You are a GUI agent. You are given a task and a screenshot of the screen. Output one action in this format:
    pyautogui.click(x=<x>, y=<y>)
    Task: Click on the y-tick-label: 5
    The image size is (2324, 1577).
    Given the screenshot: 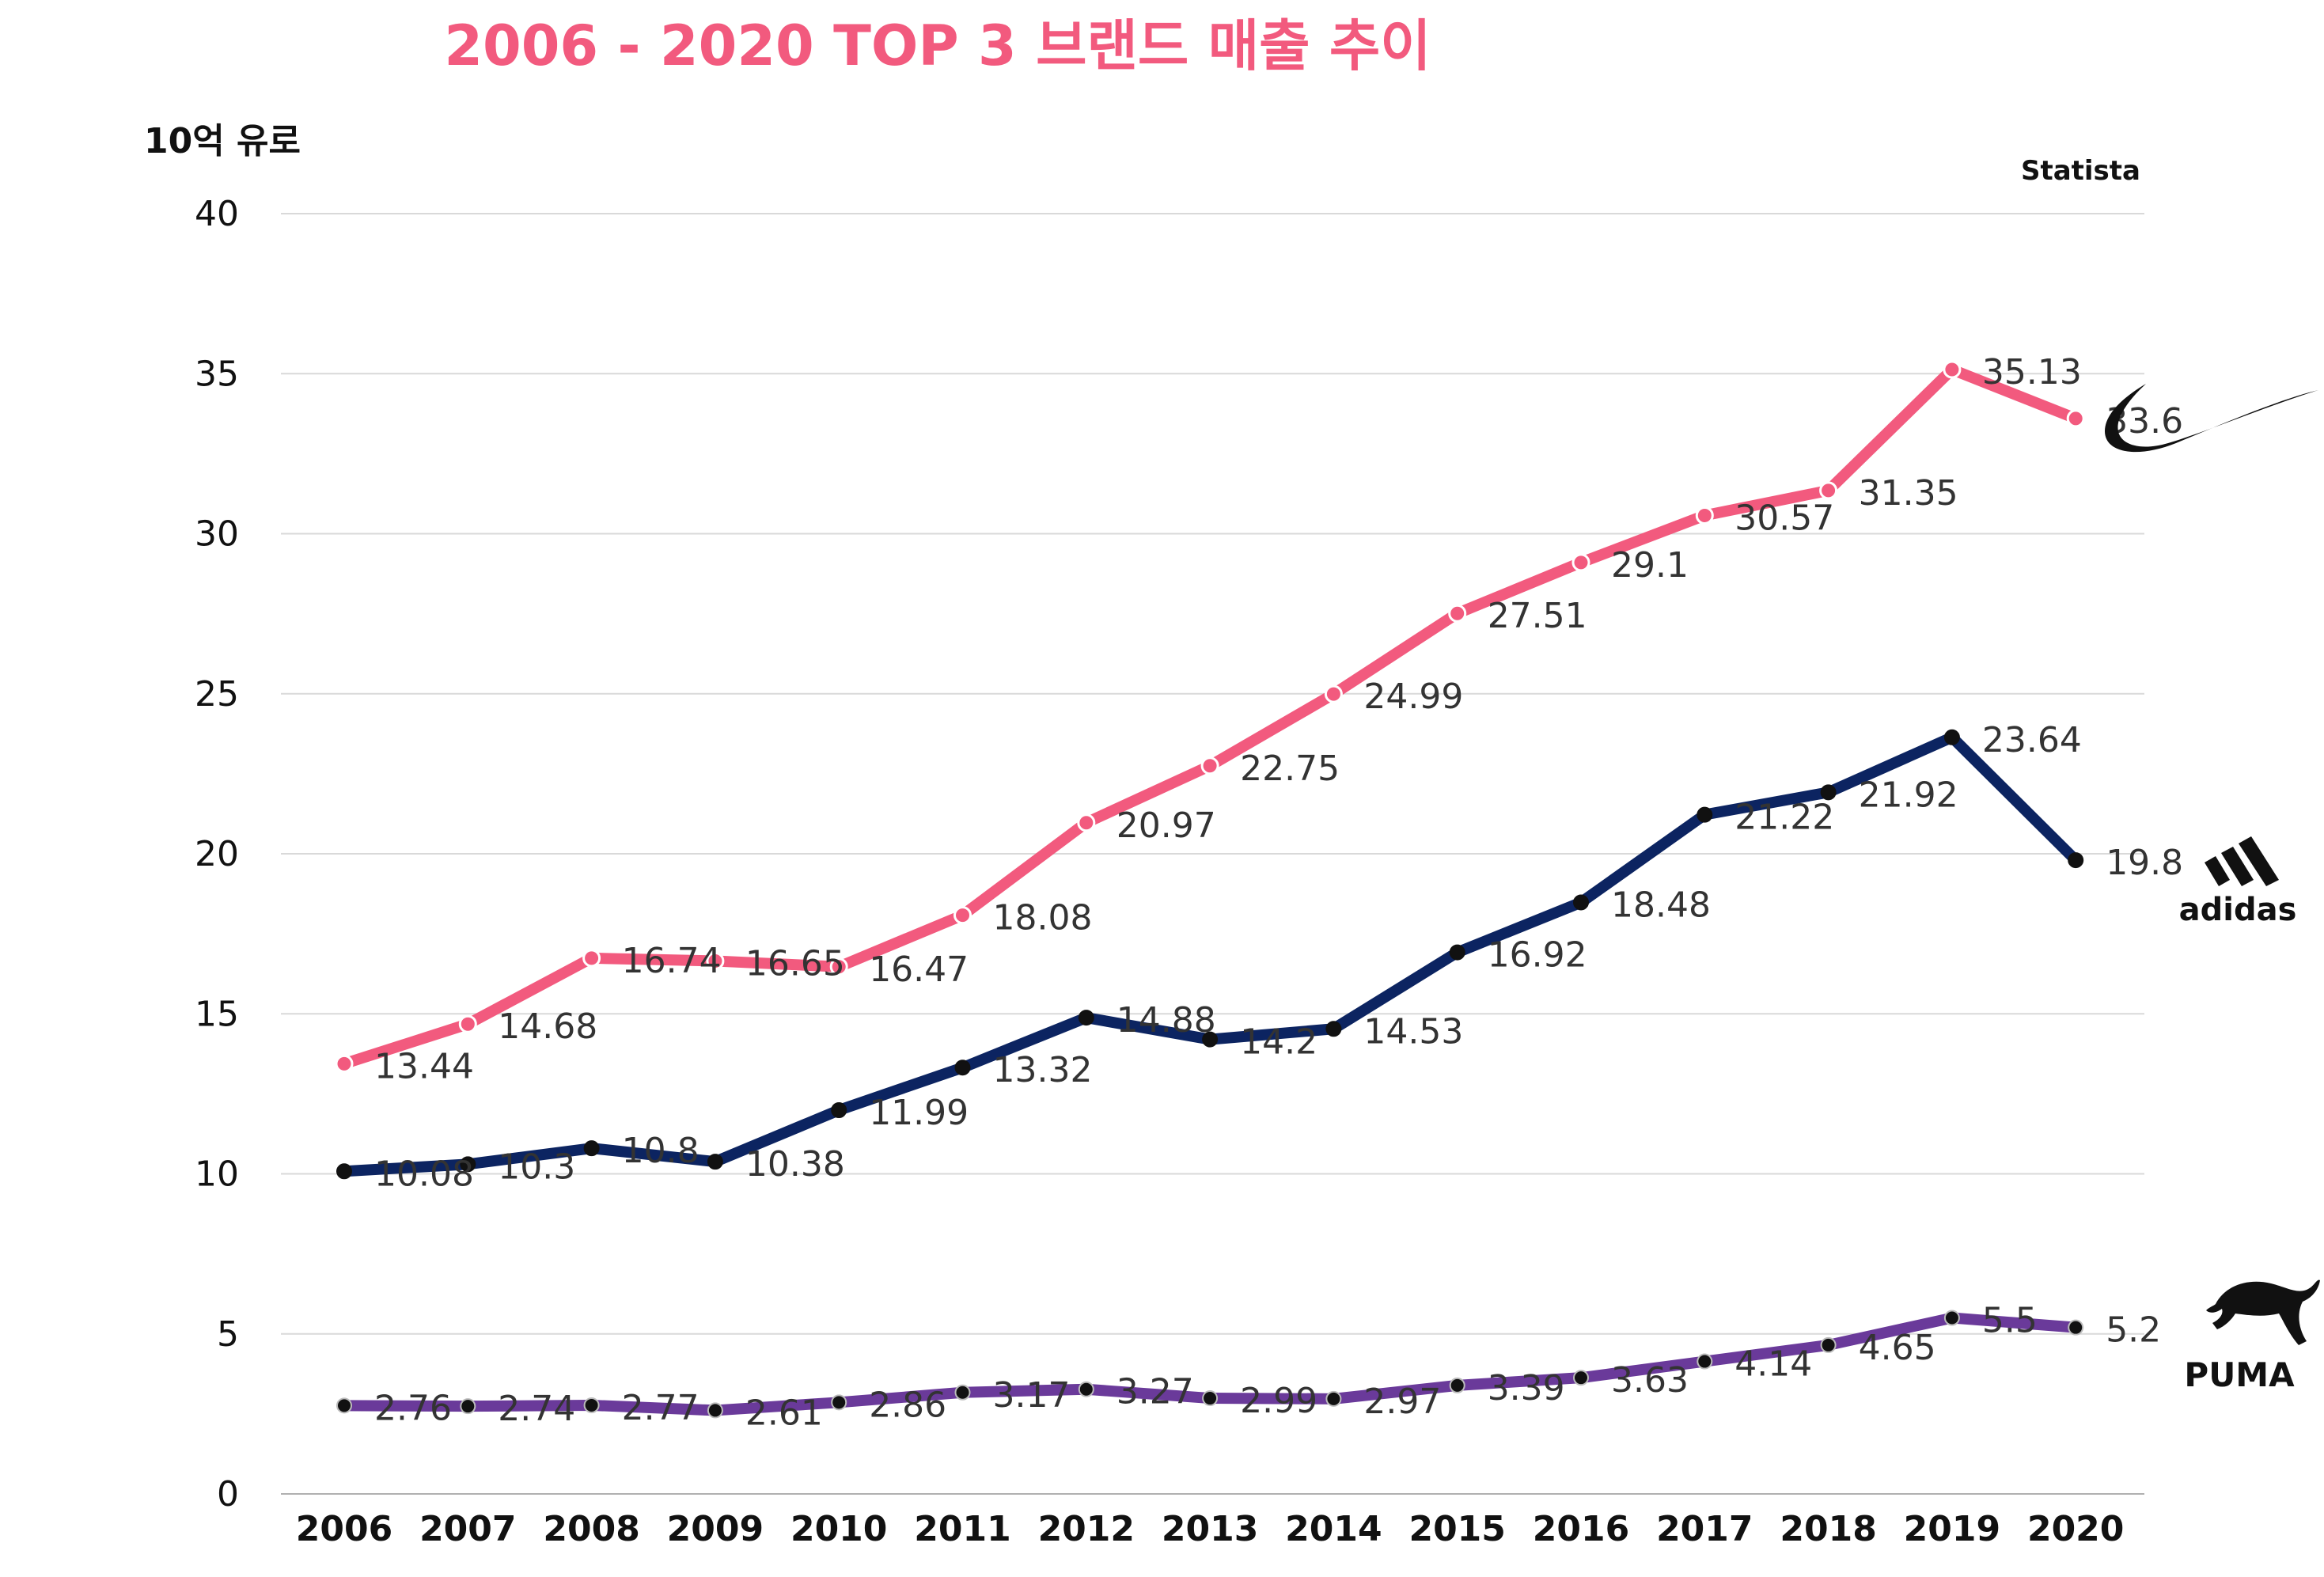 What is the action you would take?
    pyautogui.click(x=228, y=1335)
    